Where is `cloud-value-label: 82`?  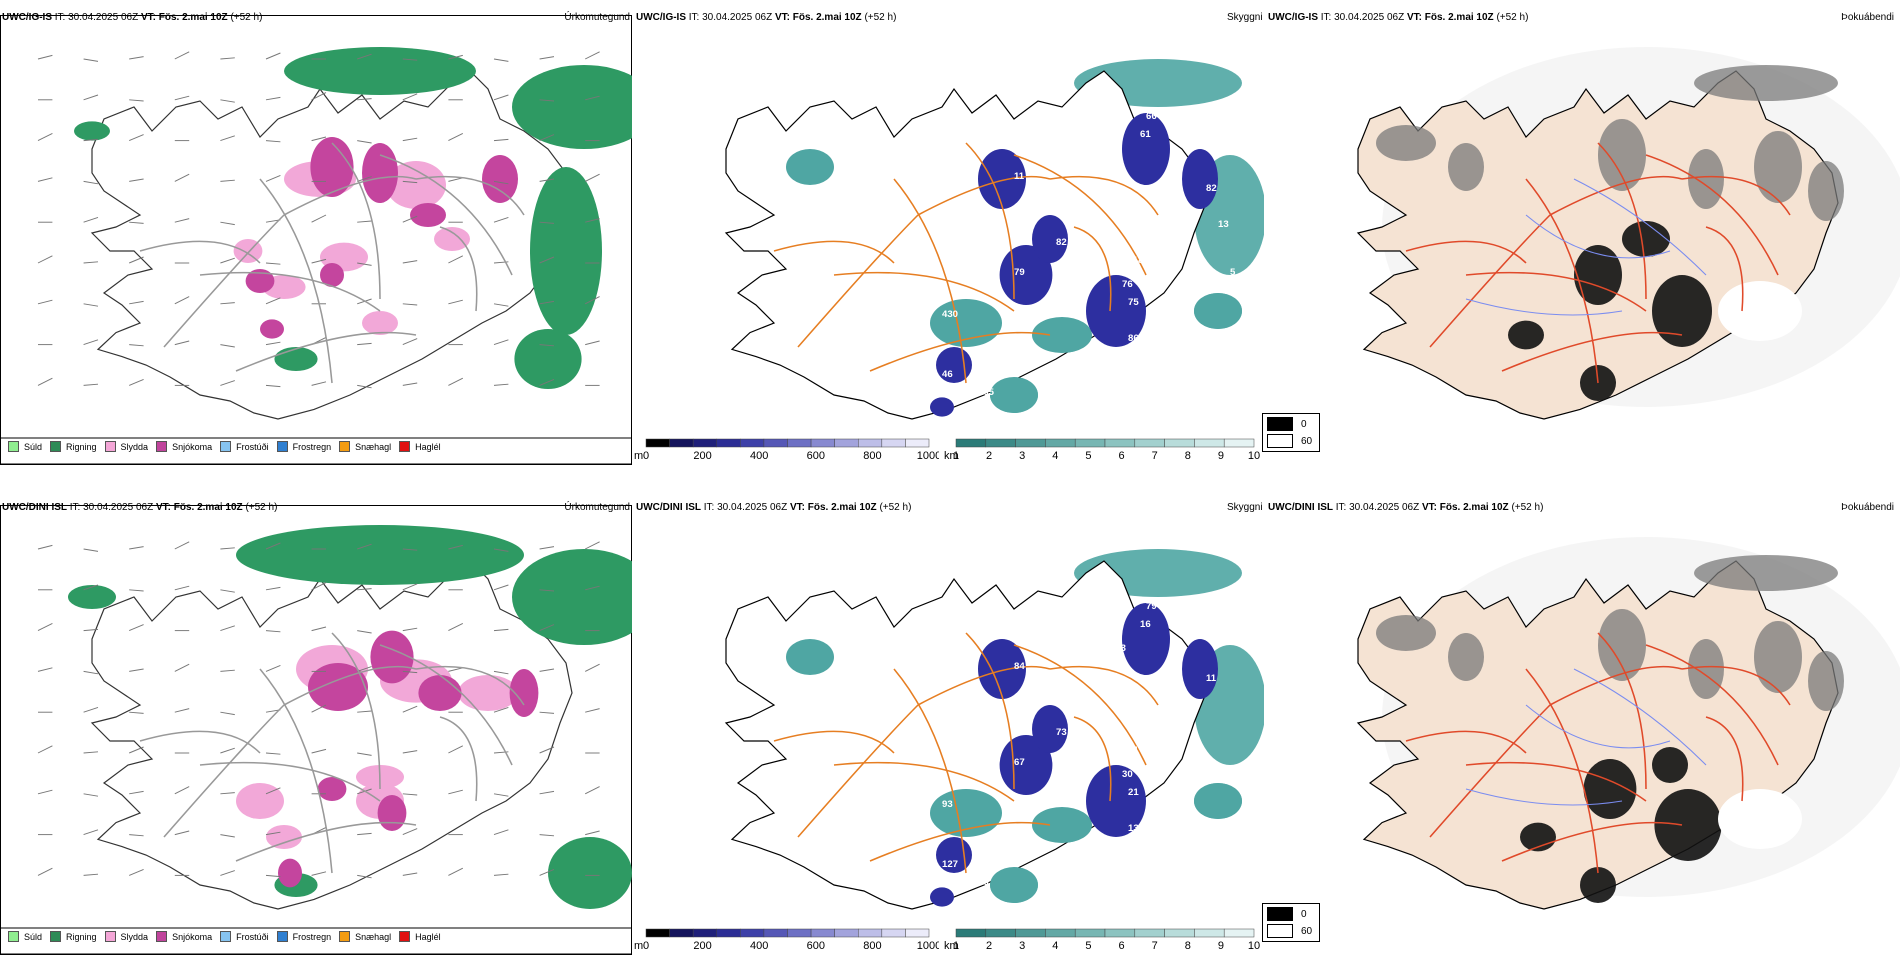
cloud-value-label: 82 is located at coordinates (1061, 242).